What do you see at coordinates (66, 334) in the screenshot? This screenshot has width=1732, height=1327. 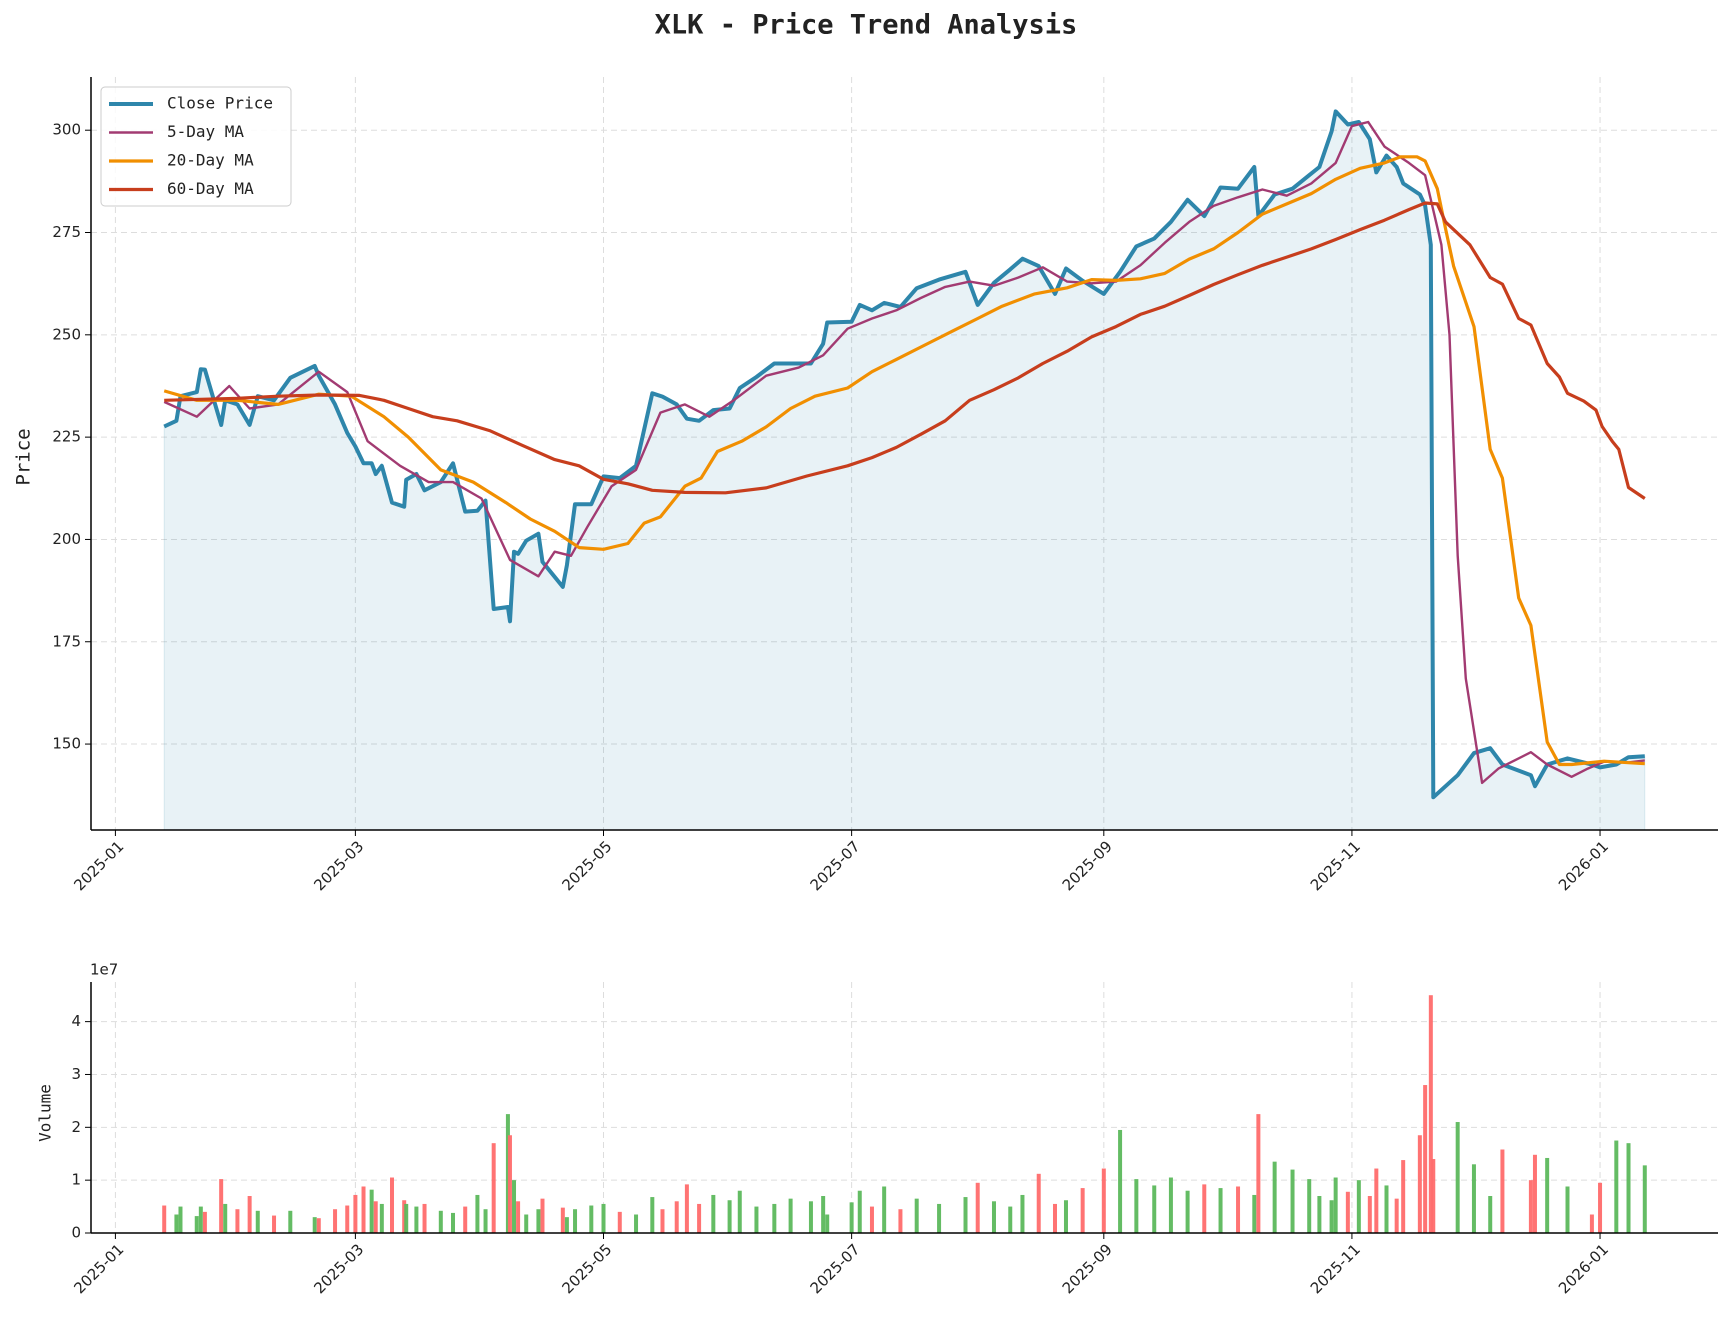 I see `y-tick-label: 250` at bounding box center [66, 334].